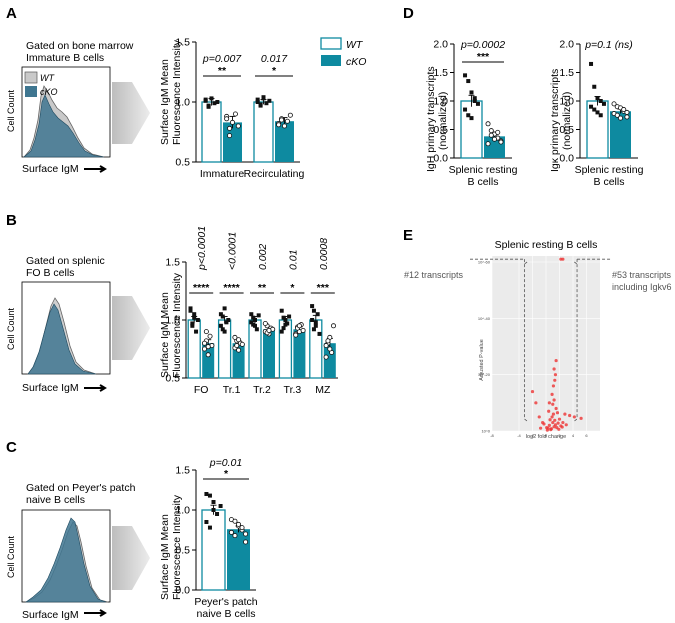 This screenshot has height=623, width=675. Describe the element at coordinates (131, 328) in the screenshot. I see `panel-b-transition-arrow-icon` at that location.